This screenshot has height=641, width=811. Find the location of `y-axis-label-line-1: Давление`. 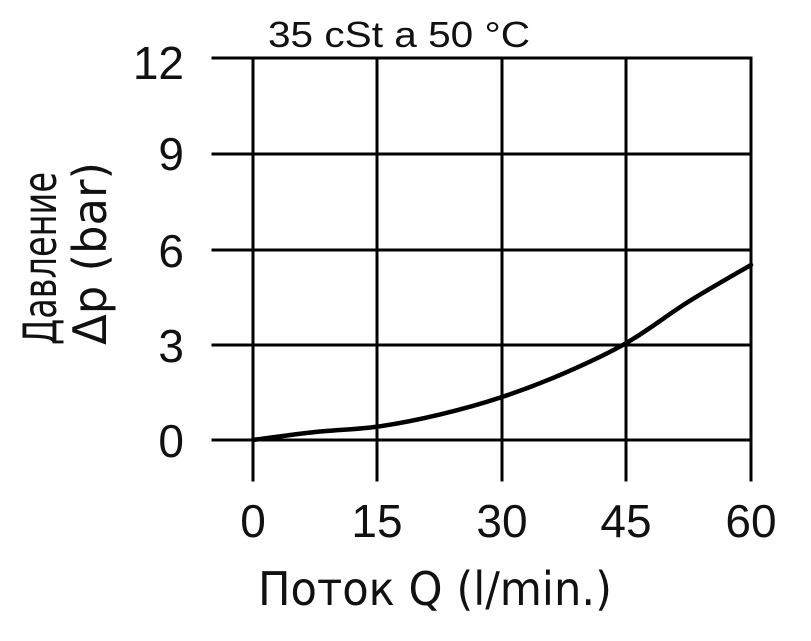

y-axis-label-line-1: Давление is located at coordinates (40, 258).